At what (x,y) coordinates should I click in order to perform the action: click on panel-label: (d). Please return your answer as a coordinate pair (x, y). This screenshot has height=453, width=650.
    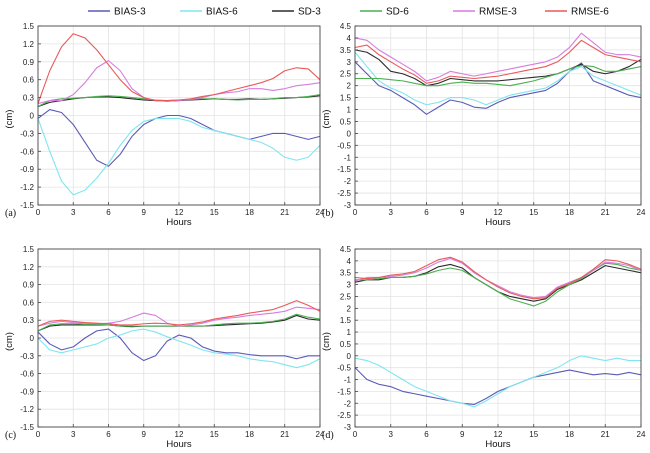
    Looking at the image, I should click on (328, 435).